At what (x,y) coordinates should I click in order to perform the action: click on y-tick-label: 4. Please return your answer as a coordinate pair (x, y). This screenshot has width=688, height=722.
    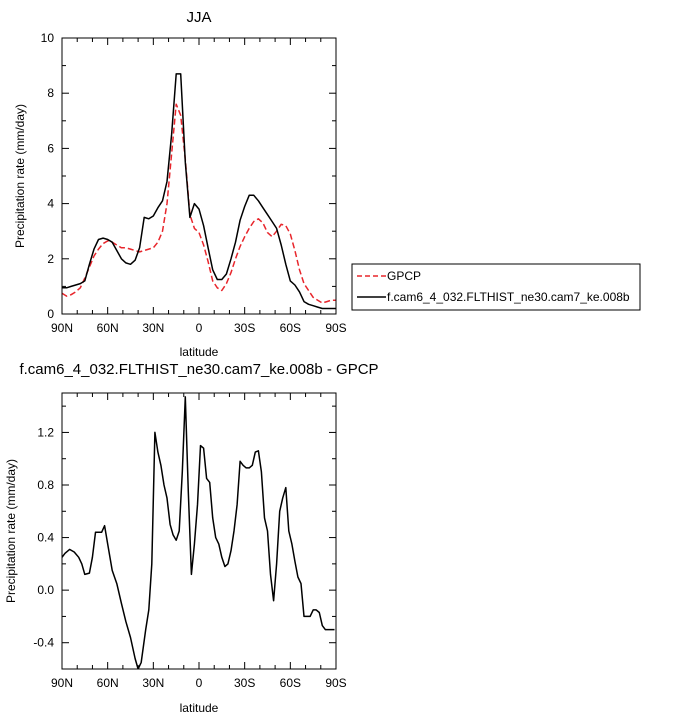
    Looking at the image, I should click on (50, 204).